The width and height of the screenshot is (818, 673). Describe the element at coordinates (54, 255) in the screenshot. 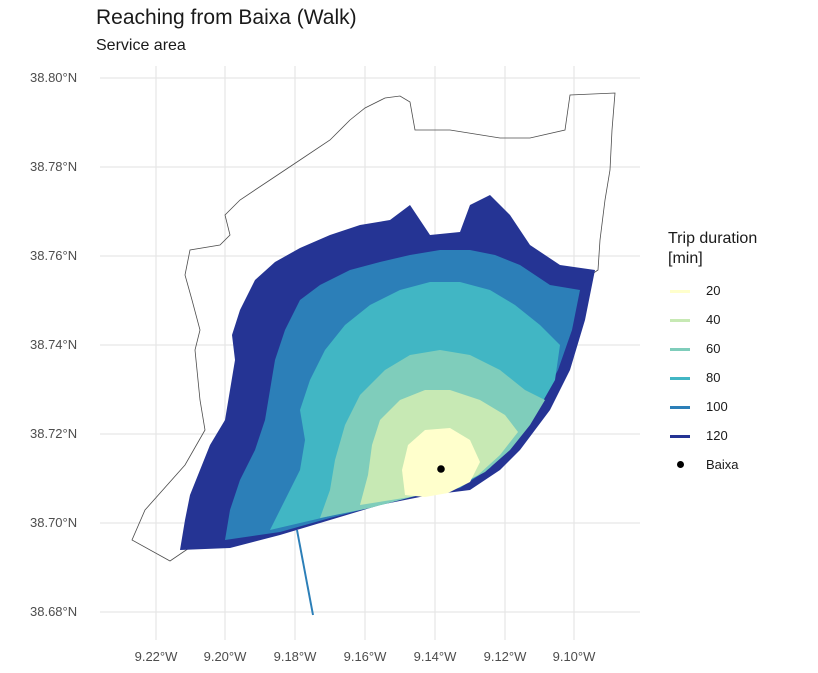

I see `y-tick-label: 38.76°N` at that location.